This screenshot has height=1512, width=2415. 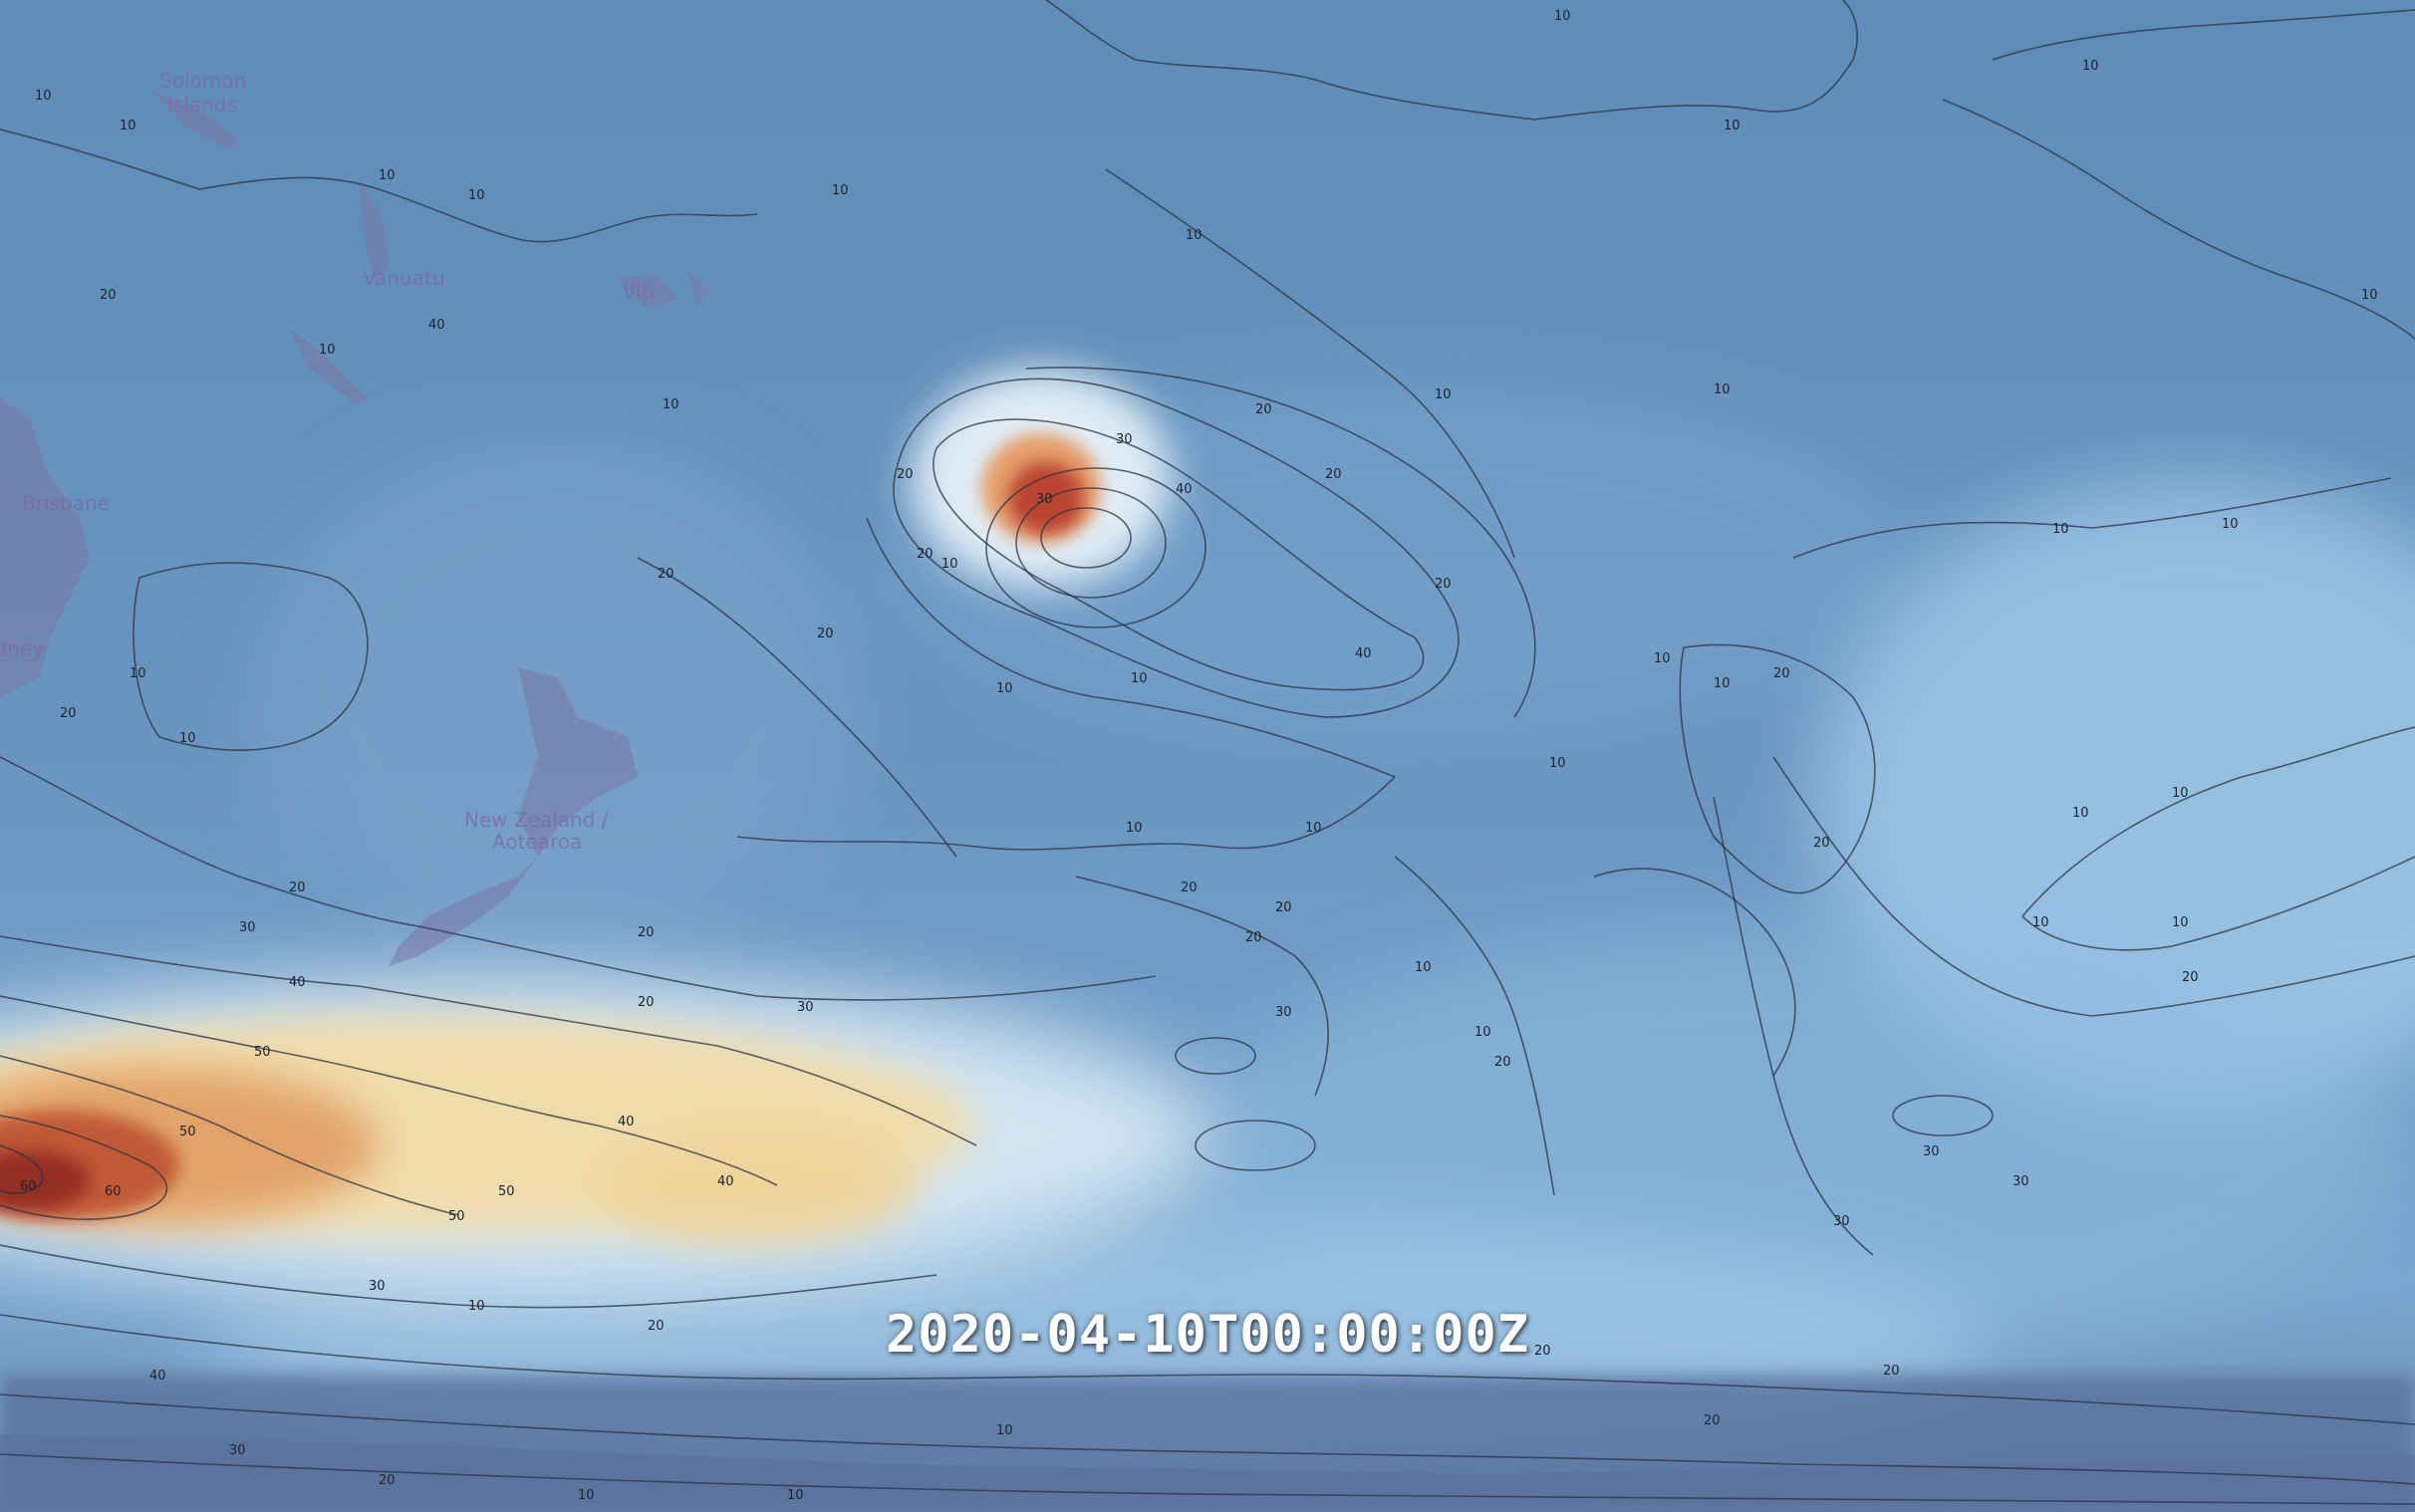 I want to click on place-label-brisbane: Brisbane, so click(x=66, y=503).